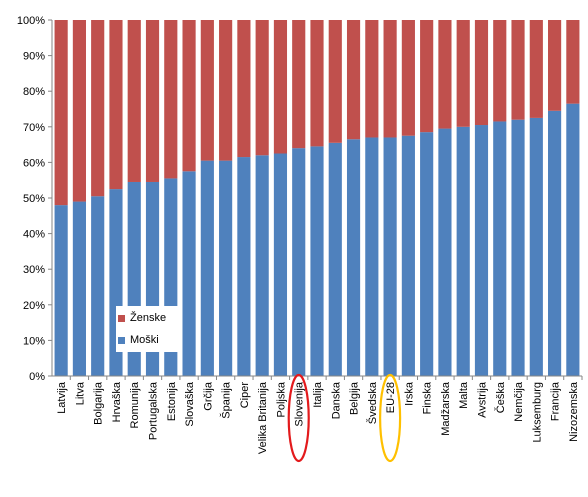 The width and height of the screenshot is (588, 497). I want to click on x-tick-label-portugalska: Portugalska, so click(154, 410).